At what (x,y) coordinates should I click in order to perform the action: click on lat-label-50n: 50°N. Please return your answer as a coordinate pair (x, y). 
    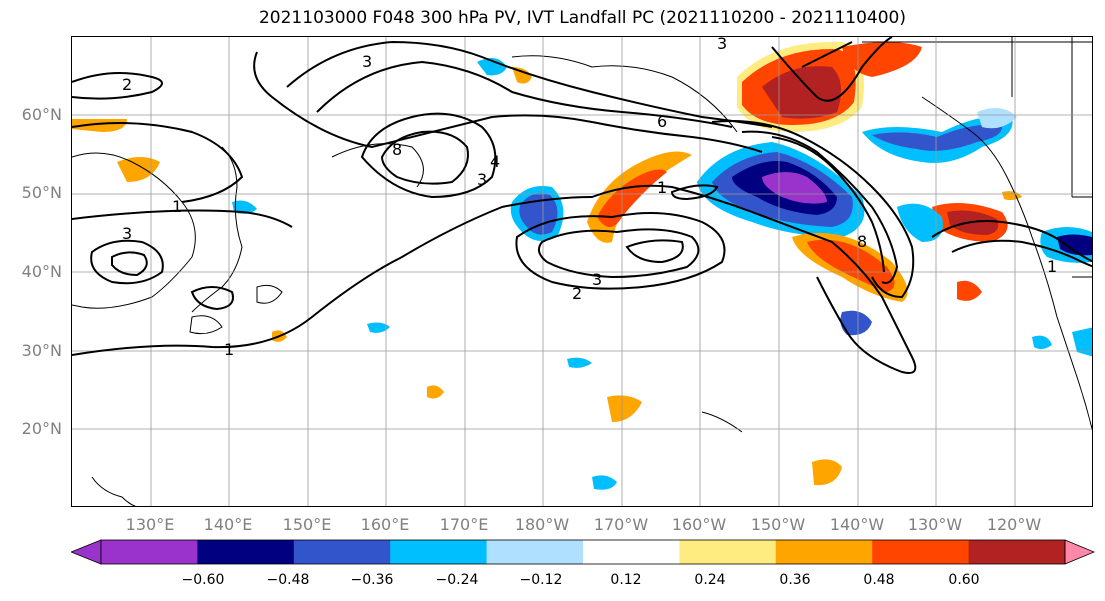
    Looking at the image, I should click on (41, 192).